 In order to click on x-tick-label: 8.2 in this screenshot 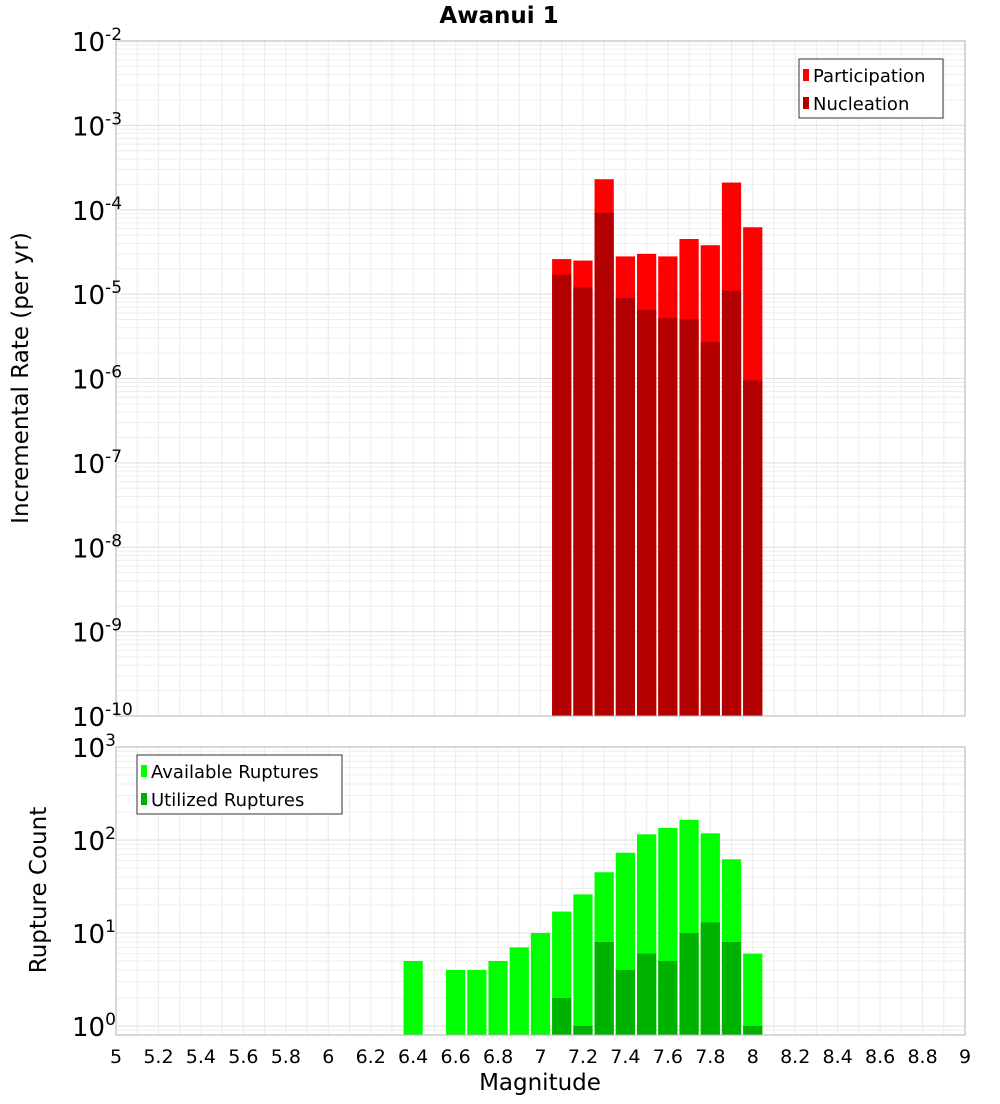, I will do `click(795, 1057)`.